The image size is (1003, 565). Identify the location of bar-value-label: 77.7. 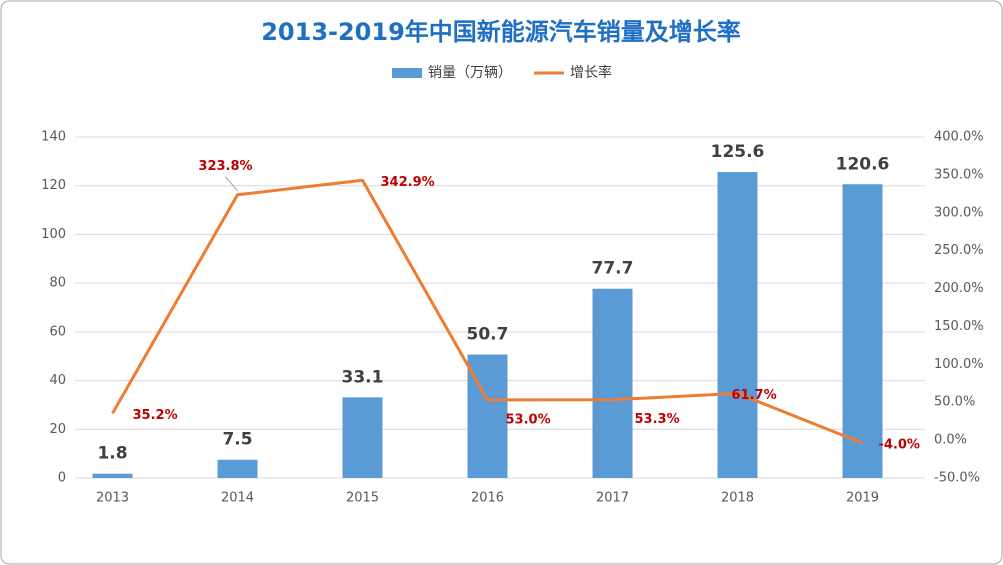
(613, 269).